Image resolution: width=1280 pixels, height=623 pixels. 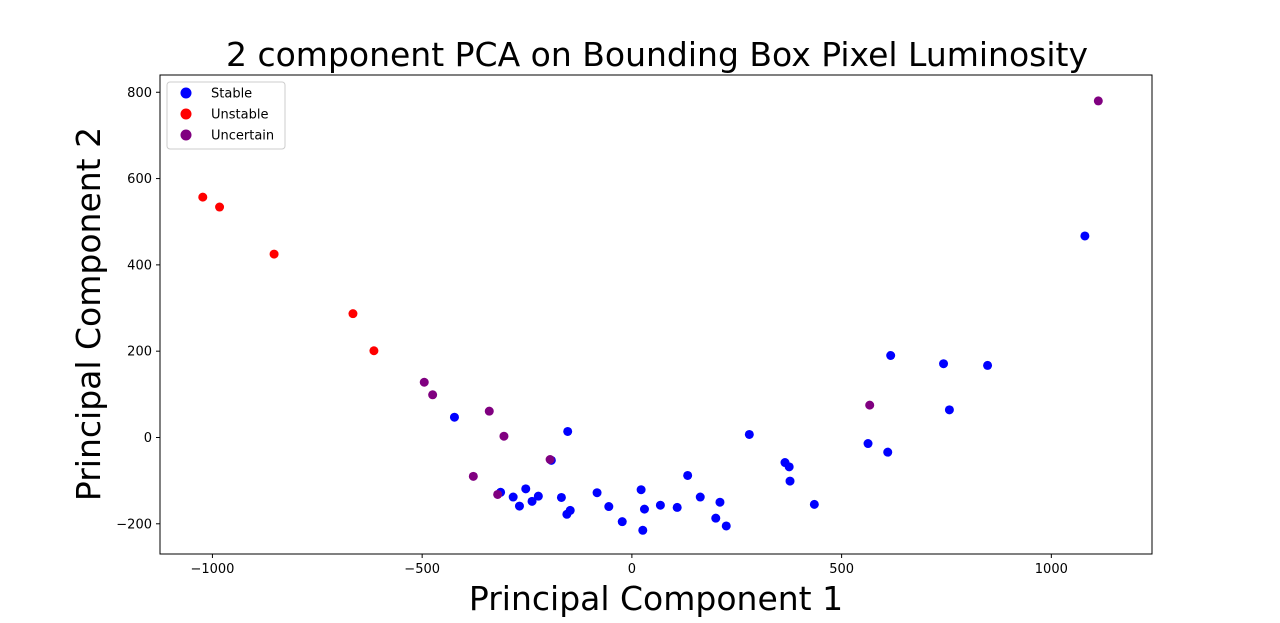 What do you see at coordinates (231, 94) in the screenshot?
I see `legend-label-stable: Stable` at bounding box center [231, 94].